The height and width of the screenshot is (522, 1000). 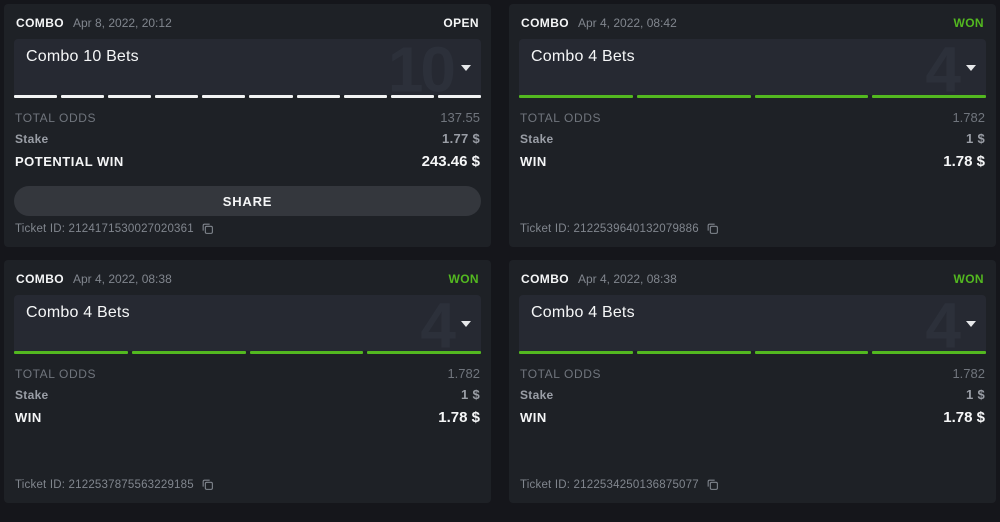 I want to click on ticket-header: COMBO Apr 8, 2022, 20:12 OPEN, so click(x=247, y=25).